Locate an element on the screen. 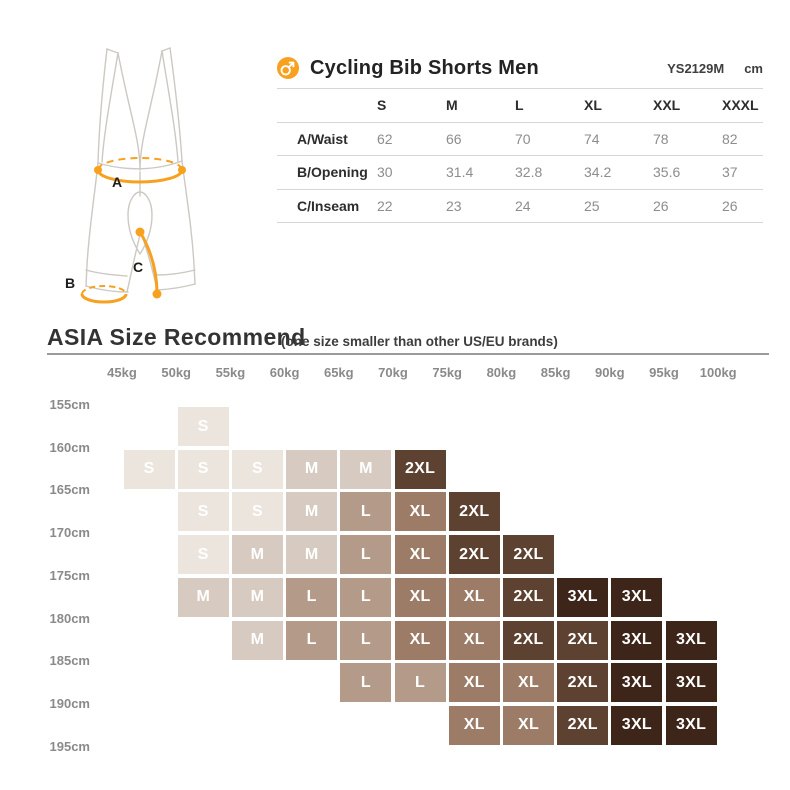 Image resolution: width=790 pixels, height=790 pixels. section-divider is located at coordinates (408, 354).